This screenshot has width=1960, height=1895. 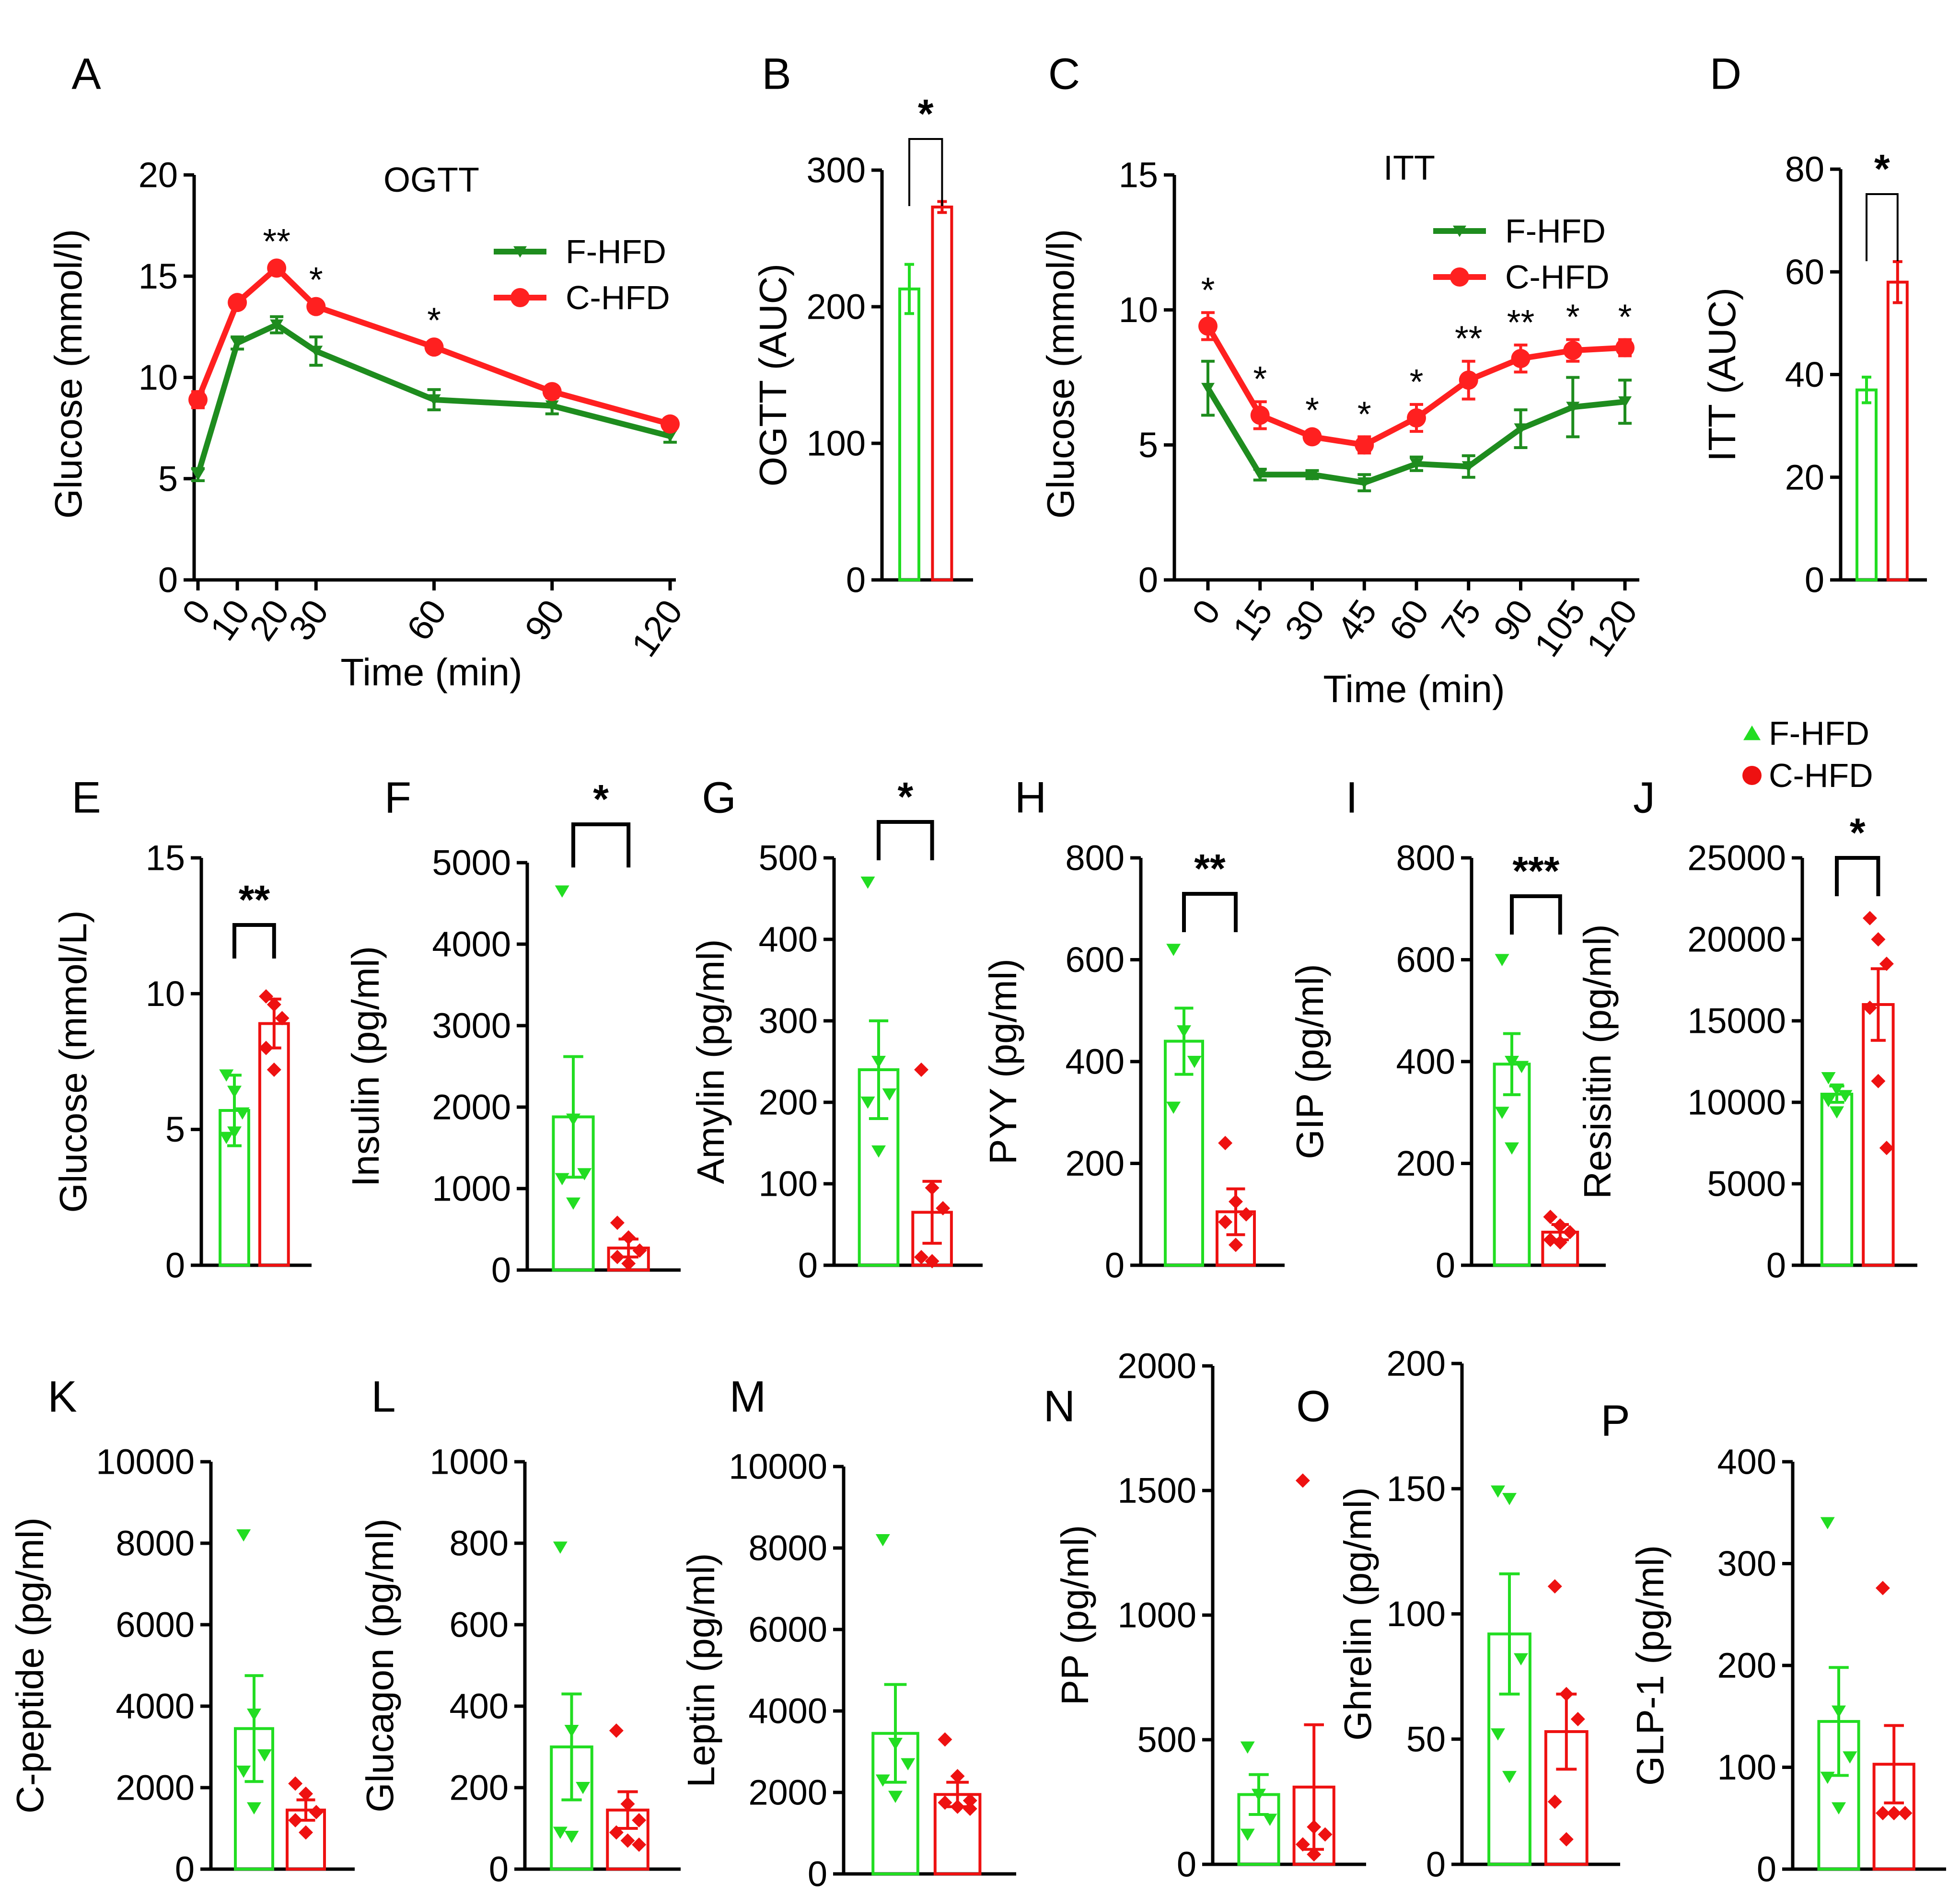 What do you see at coordinates (1737, 858) in the screenshot?
I see `y-tick-label: 25000` at bounding box center [1737, 858].